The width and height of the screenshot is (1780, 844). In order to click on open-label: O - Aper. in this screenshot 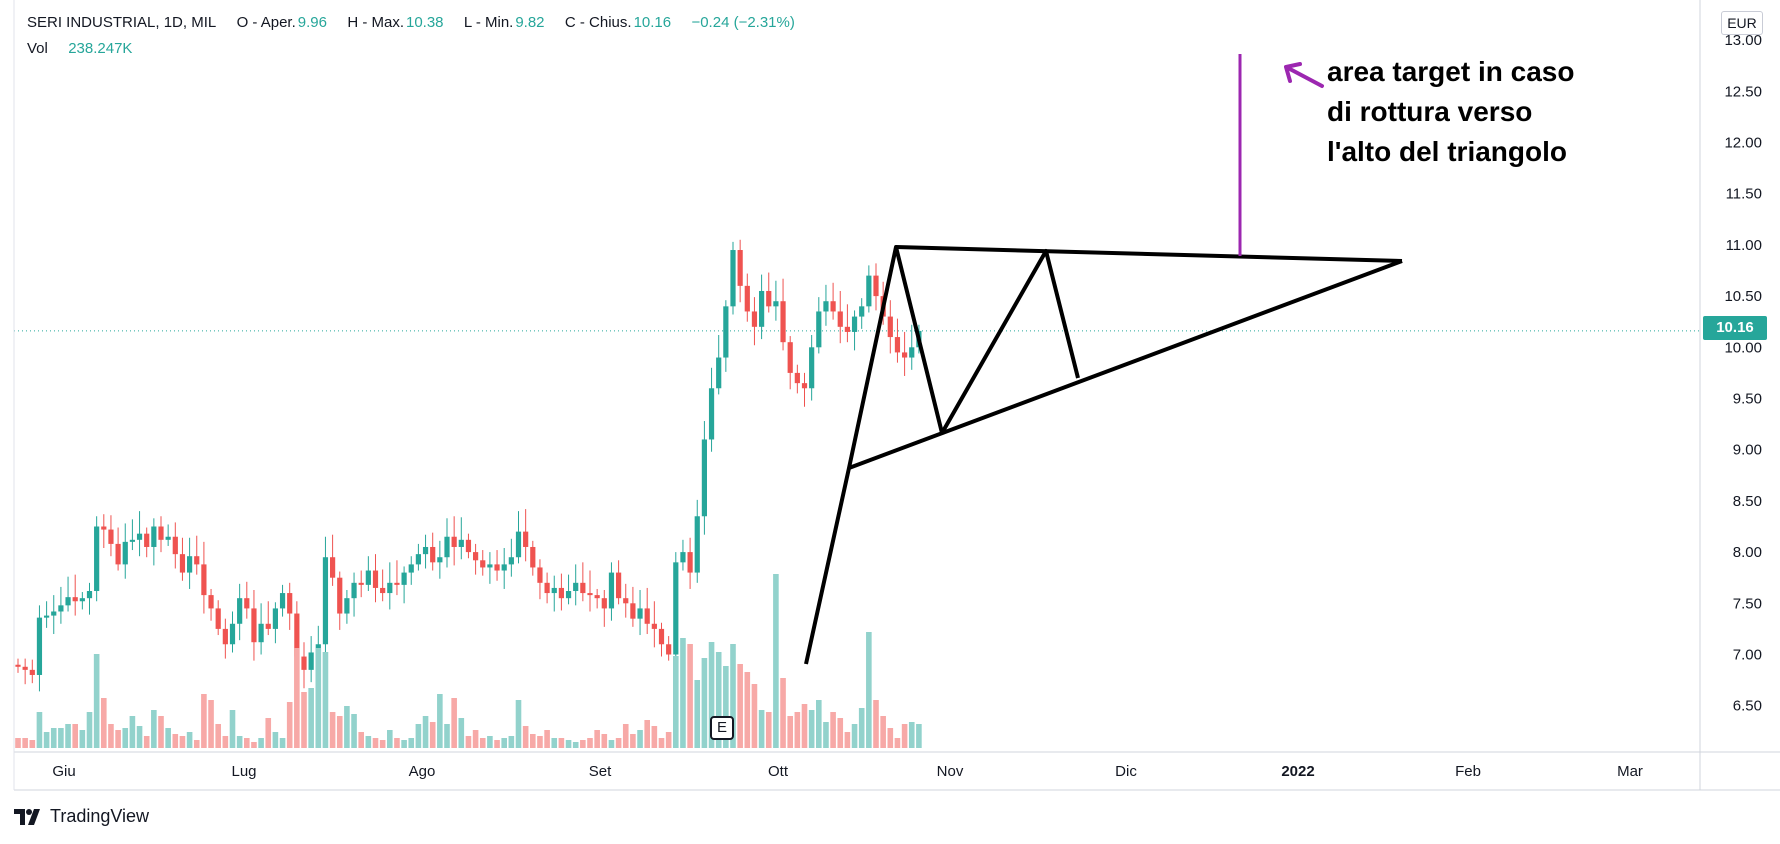, I will do `click(266, 22)`.